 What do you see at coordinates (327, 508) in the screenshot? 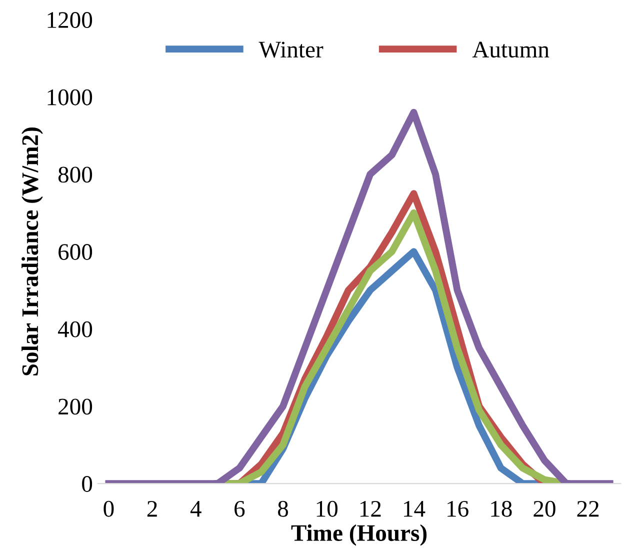
I see `x-tick-label: 10` at bounding box center [327, 508].